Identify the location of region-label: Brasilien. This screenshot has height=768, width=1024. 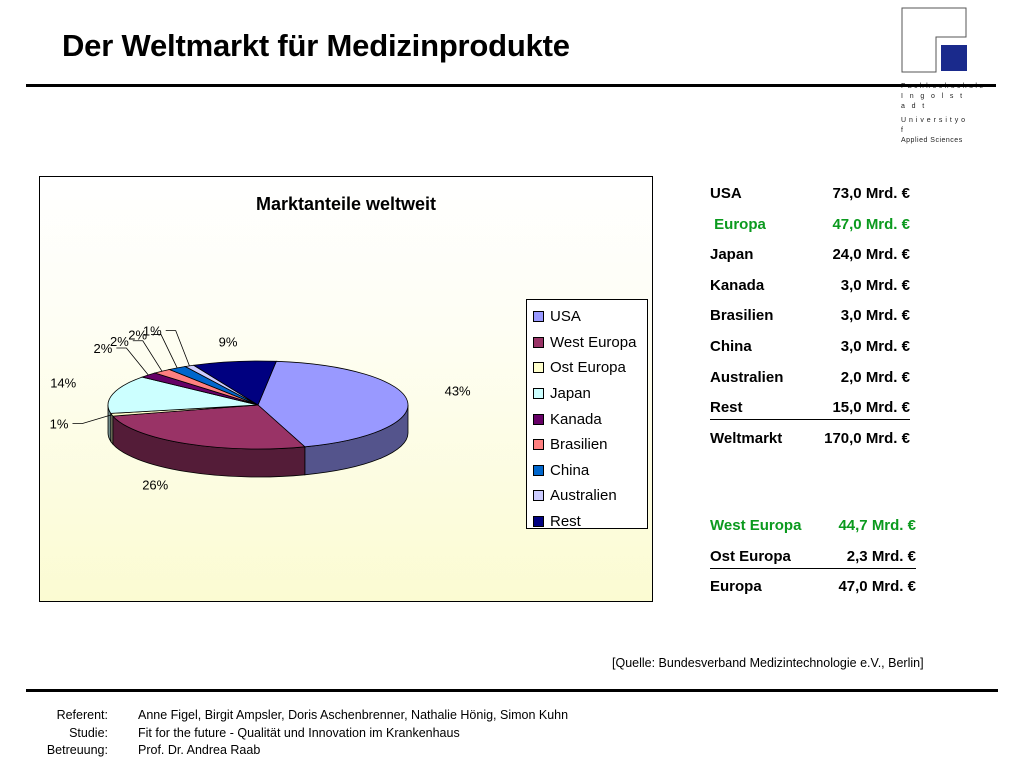
(742, 316).